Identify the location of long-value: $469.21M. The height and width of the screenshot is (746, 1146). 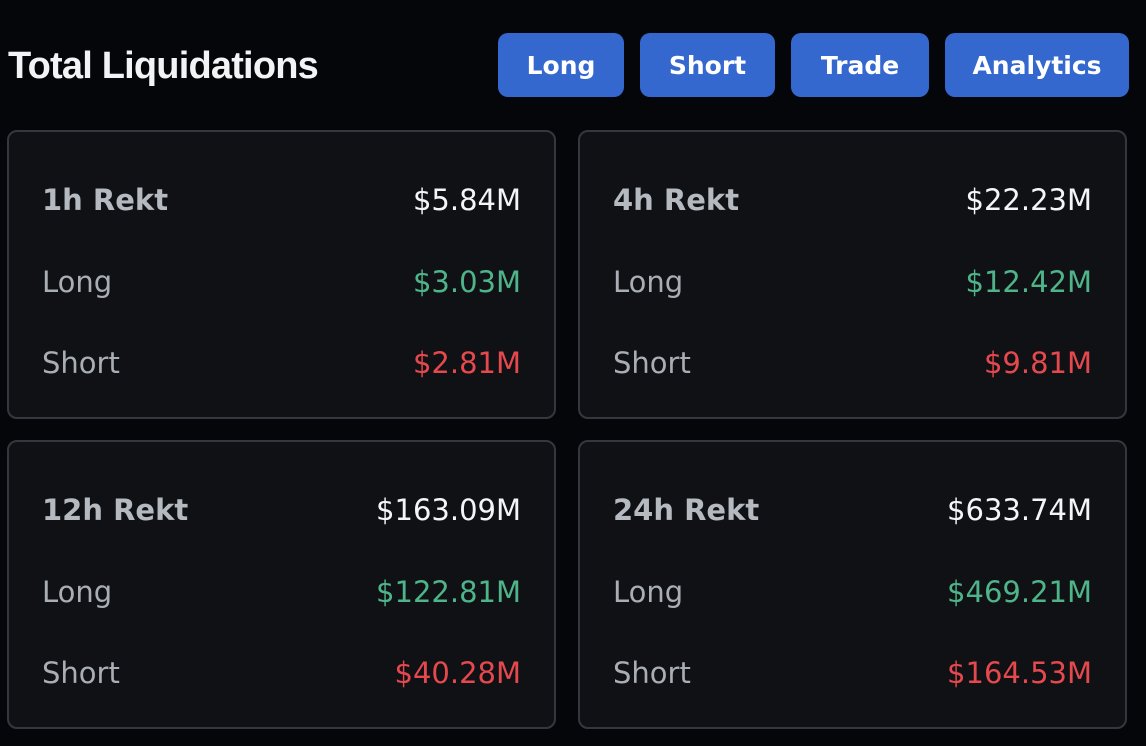
(1019, 592).